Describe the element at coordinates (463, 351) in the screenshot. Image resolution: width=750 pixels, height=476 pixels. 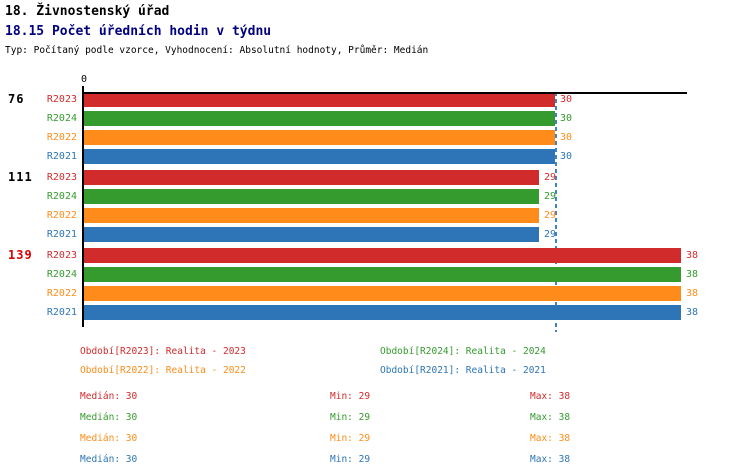
I see `legend-item-r2024: Období[R2024]: Realita - 2024` at that location.